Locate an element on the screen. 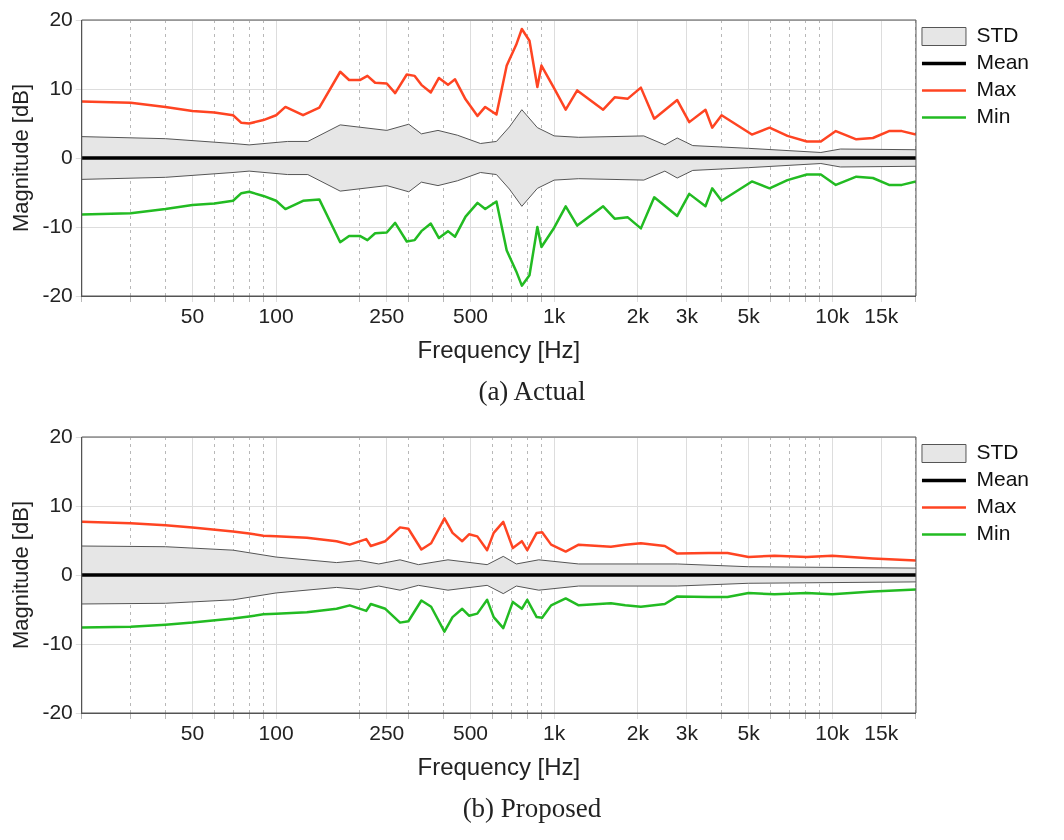 This screenshot has width=1064, height=840. text: (b) Proposed is located at coordinates (532, 808).